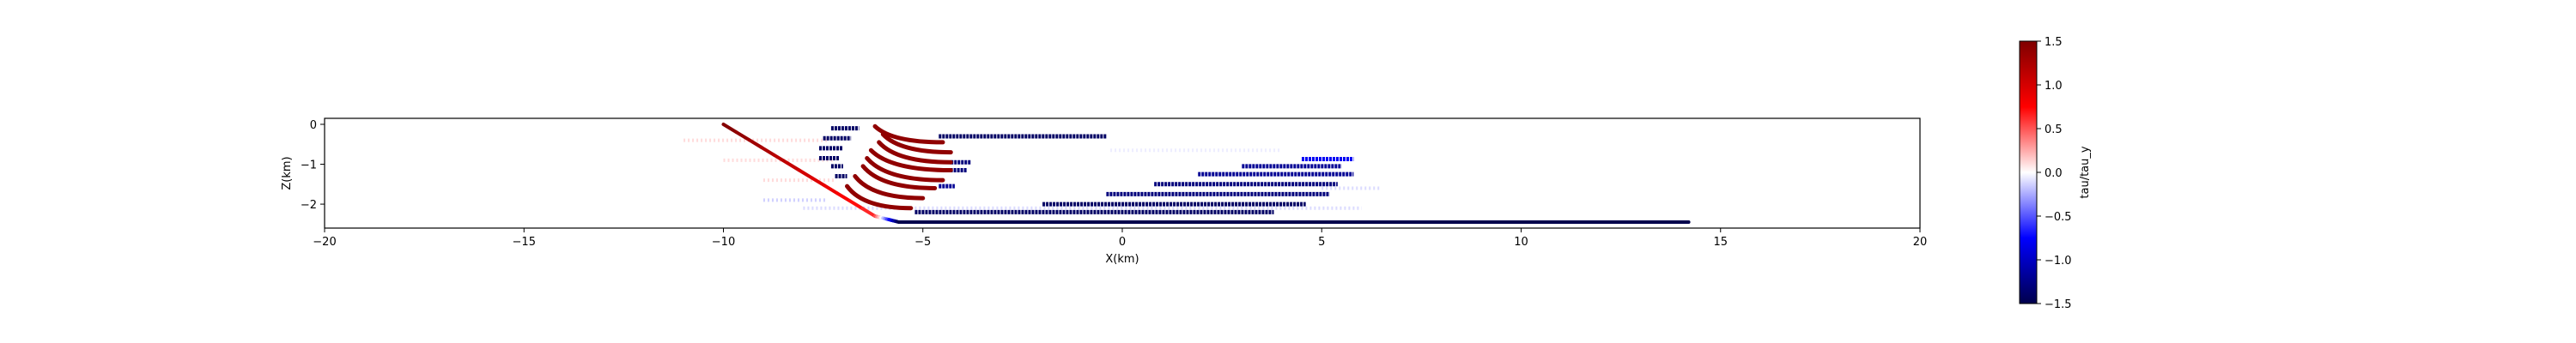  Describe the element at coordinates (324, 243) in the screenshot. I see `x-tick-label: −20` at that location.